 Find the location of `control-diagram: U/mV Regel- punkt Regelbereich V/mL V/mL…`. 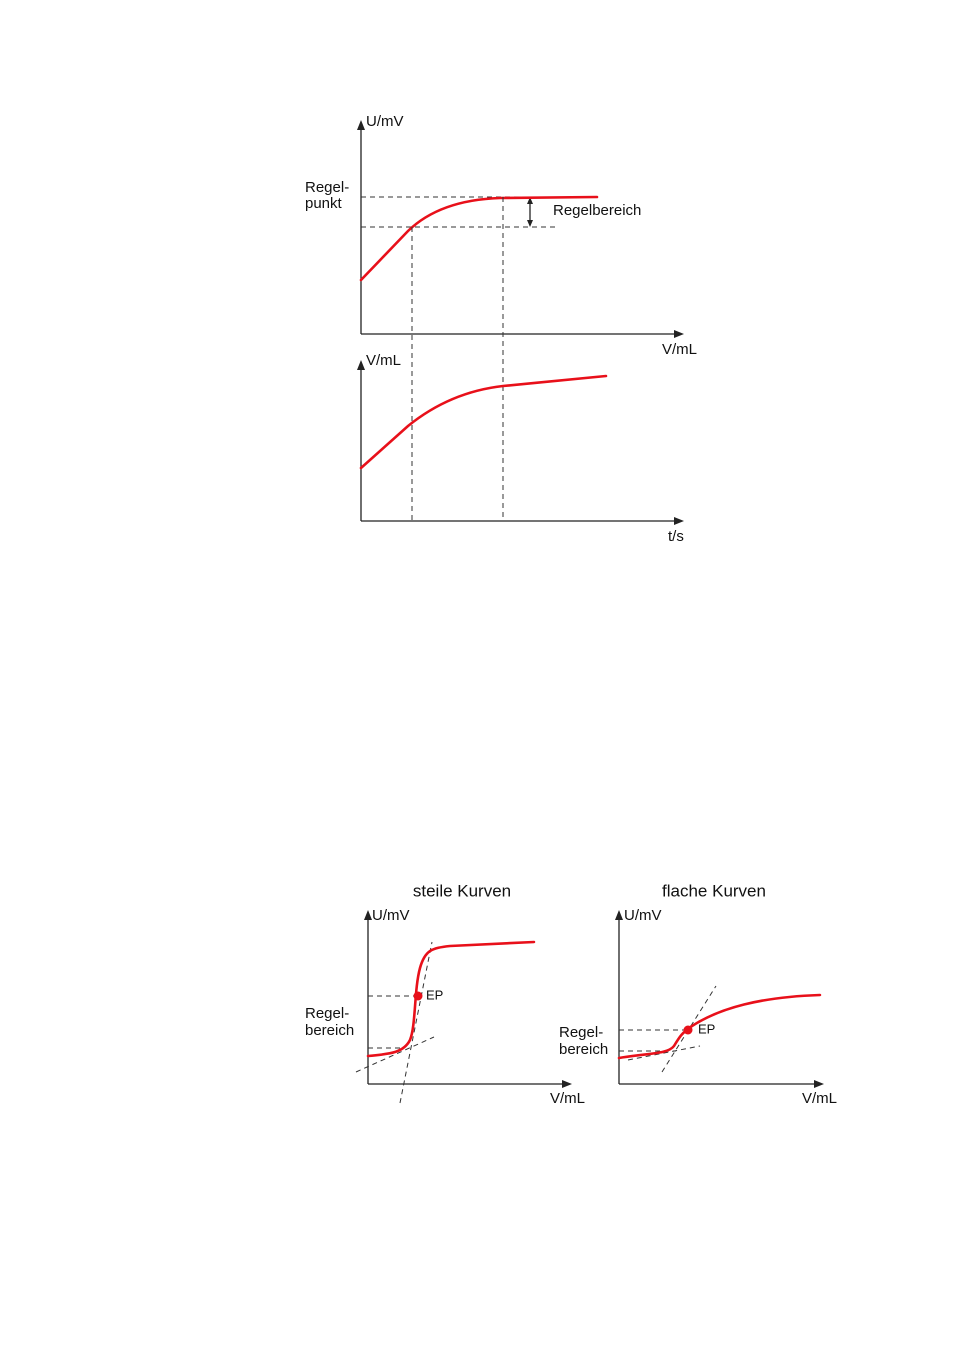

control-diagram: U/mV Regel- punkt Regelbereich V/mL V/mL… is located at coordinates (501, 329).